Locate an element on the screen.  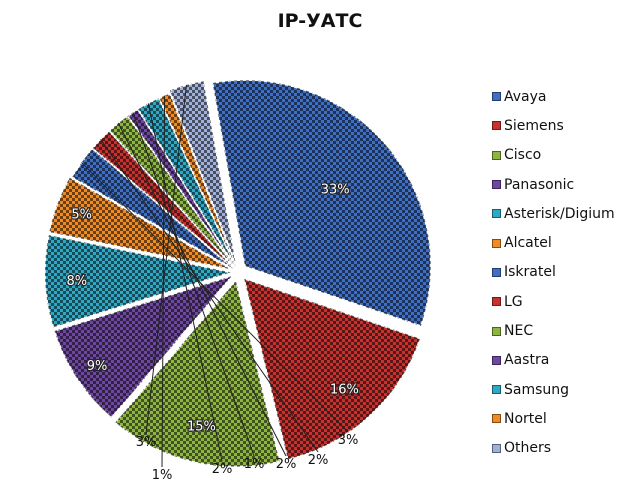
data-label-panasonic: 9% is located at coordinates (97, 366).